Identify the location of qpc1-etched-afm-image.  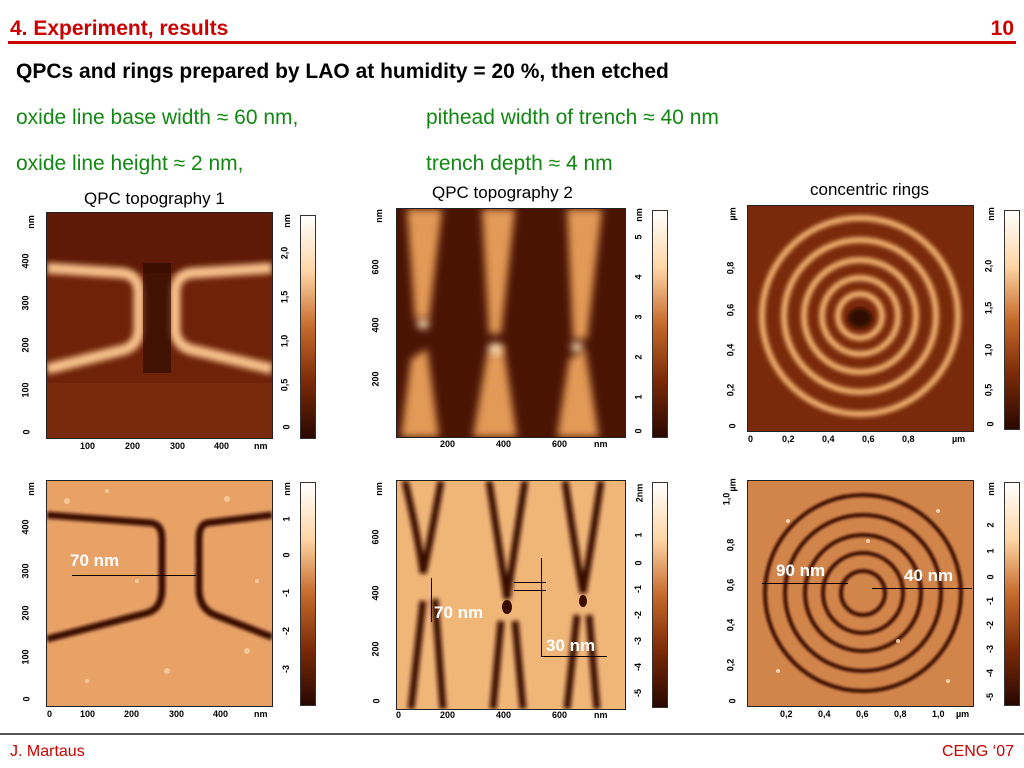
(159, 593).